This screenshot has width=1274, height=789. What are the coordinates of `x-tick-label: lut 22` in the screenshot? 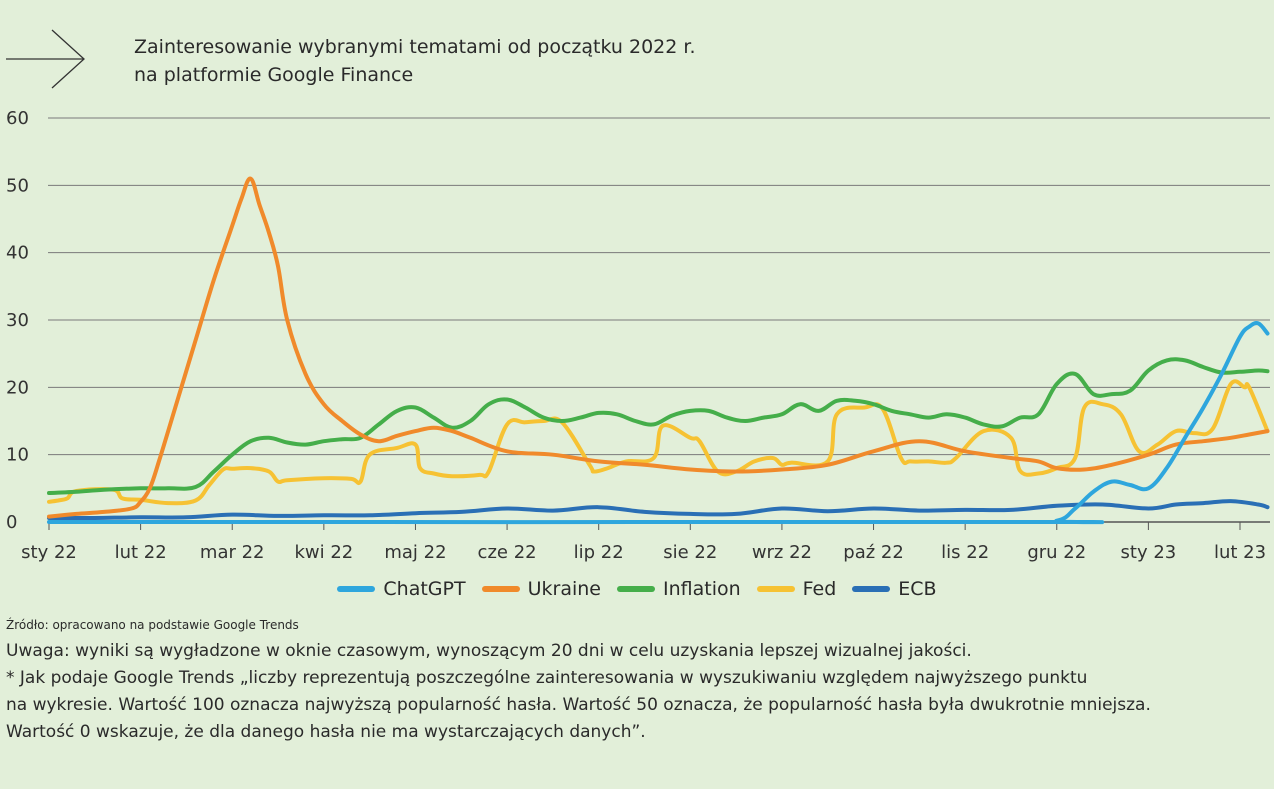 It's located at (141, 552).